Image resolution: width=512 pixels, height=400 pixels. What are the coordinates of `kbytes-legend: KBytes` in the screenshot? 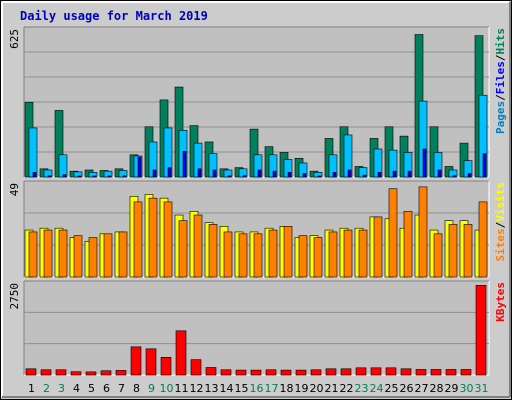 It's located at (500, 302).